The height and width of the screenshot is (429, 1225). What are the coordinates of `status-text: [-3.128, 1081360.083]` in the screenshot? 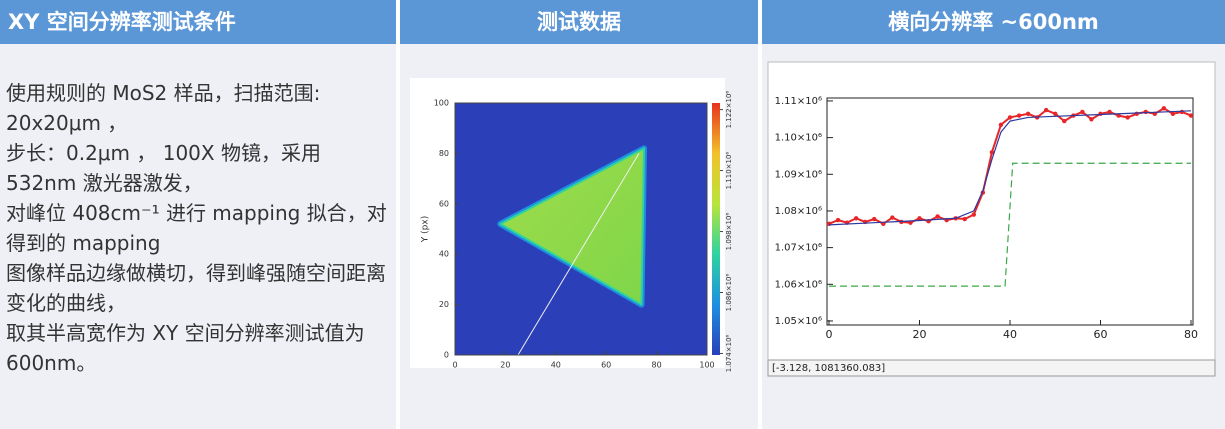 It's located at (828, 368).